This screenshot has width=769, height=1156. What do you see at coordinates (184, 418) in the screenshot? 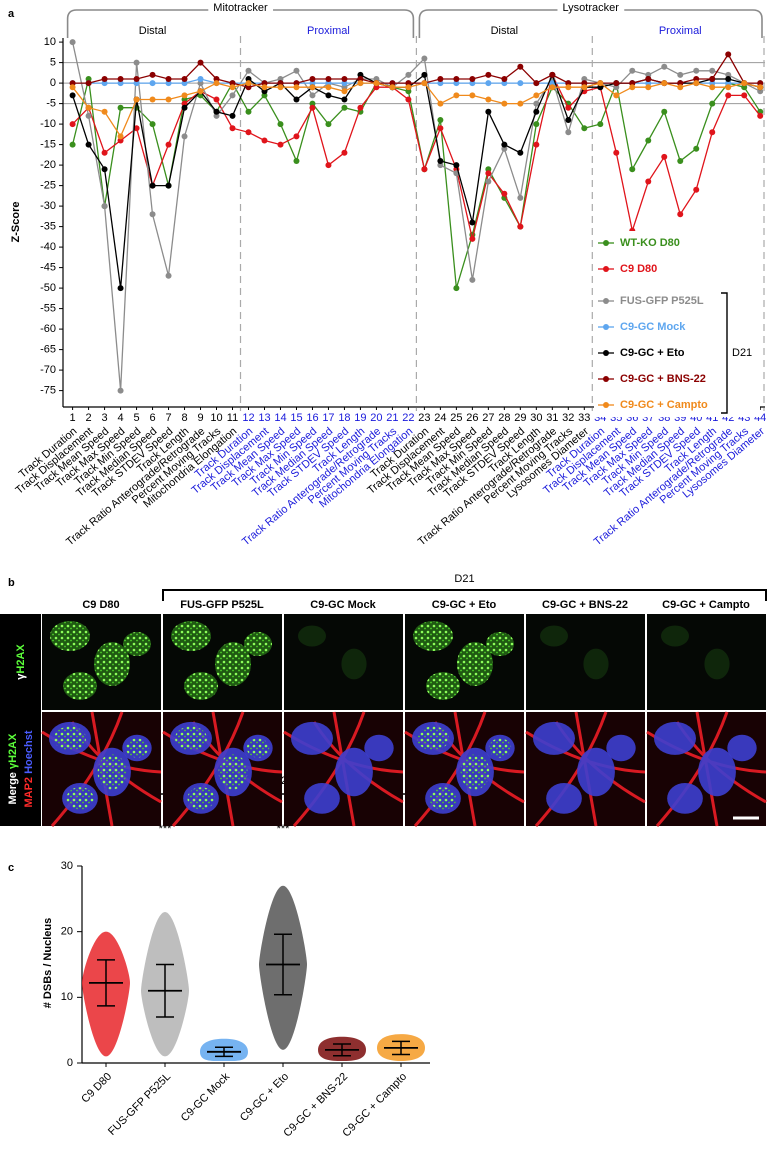
I see `x-tick-label: 8` at bounding box center [184, 418].